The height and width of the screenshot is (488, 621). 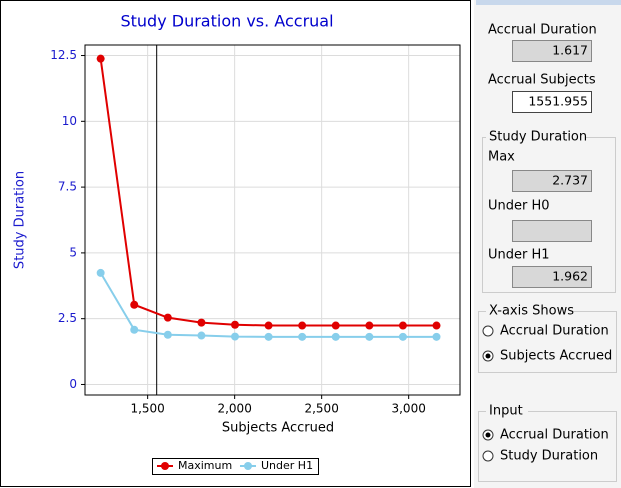 What do you see at coordinates (570, 50) in the screenshot?
I see `field-value: 1.617` at bounding box center [570, 50].